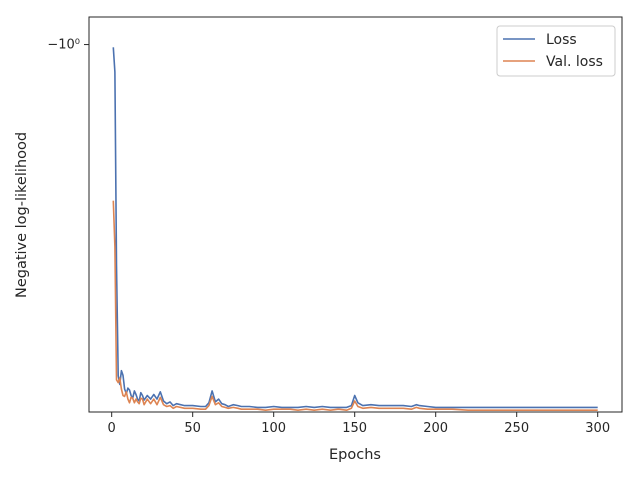 The width and height of the screenshot is (640, 480). Describe the element at coordinates (435, 428) in the screenshot. I see `x-tick-label: 200` at that location.